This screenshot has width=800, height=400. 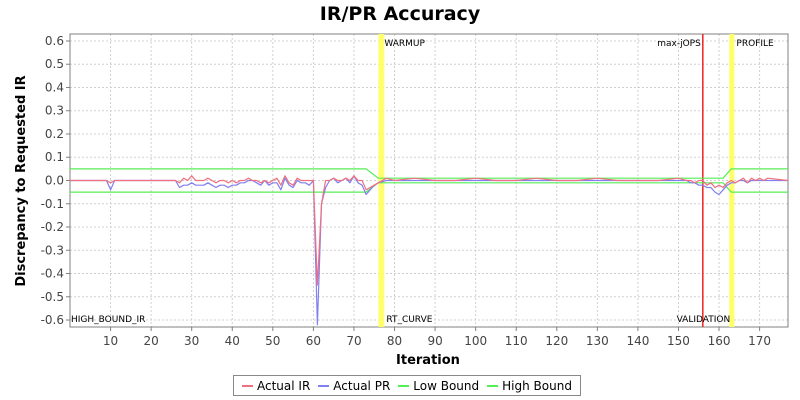 What do you see at coordinates (759, 341) in the screenshot?
I see `x-tick-label: 170` at bounding box center [759, 341].